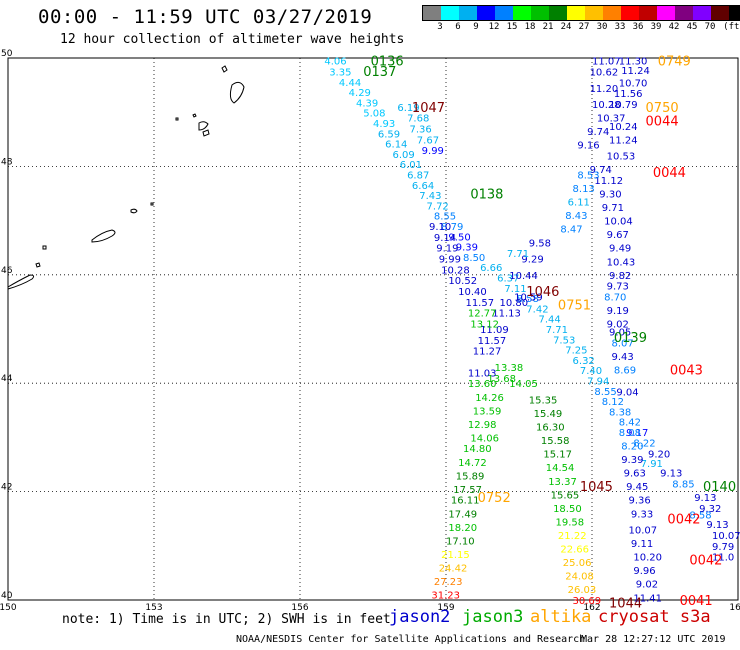  Describe the element at coordinates (579, 577) in the screenshot. I see `wave-height-value: 24.08` at that location.